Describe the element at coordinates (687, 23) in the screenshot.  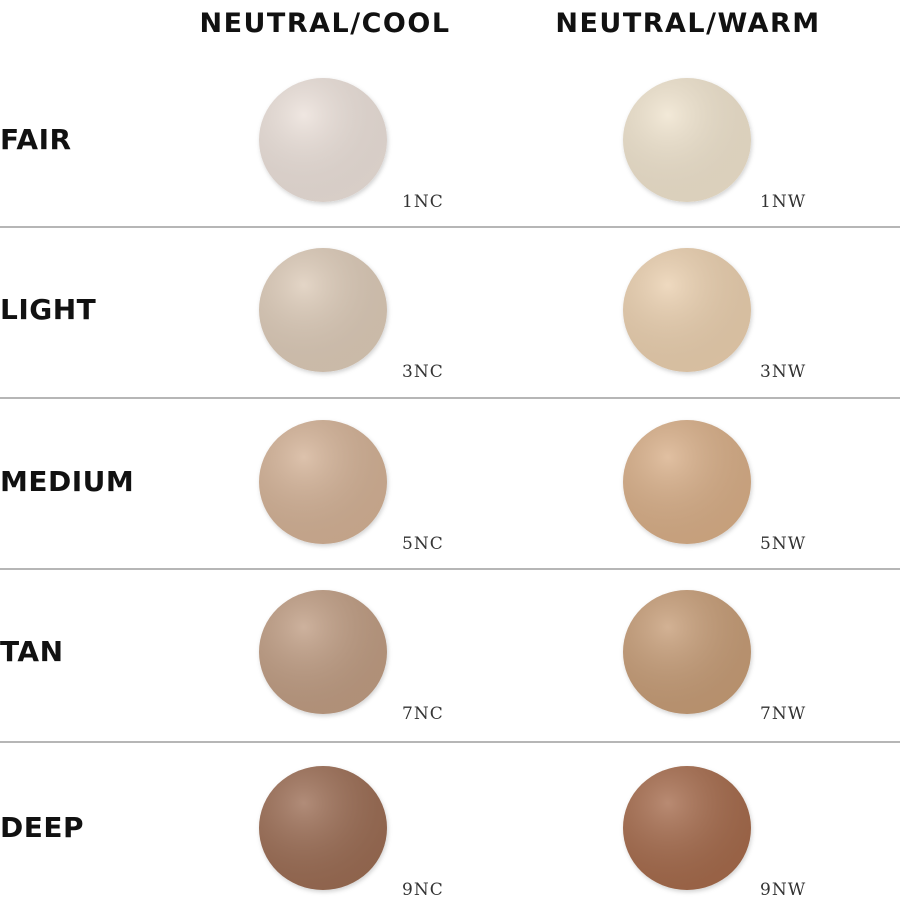
I see `column-header: NEUTRAL/WARM` at that location.